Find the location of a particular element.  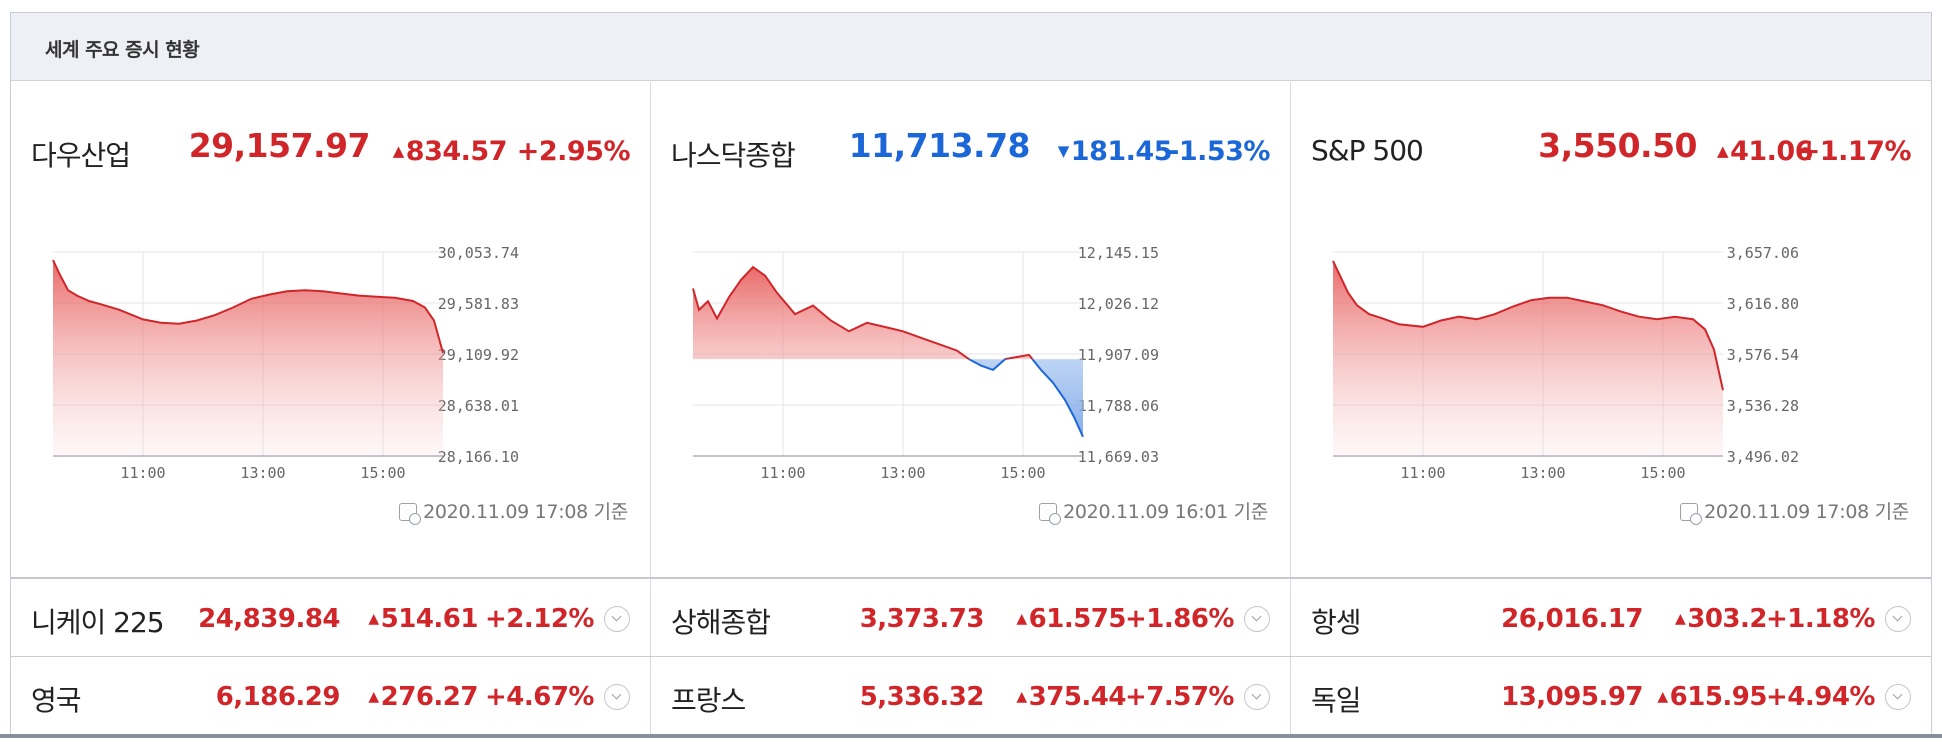

widget-title: 세계 주요 증시 현황 is located at coordinates (122, 50).